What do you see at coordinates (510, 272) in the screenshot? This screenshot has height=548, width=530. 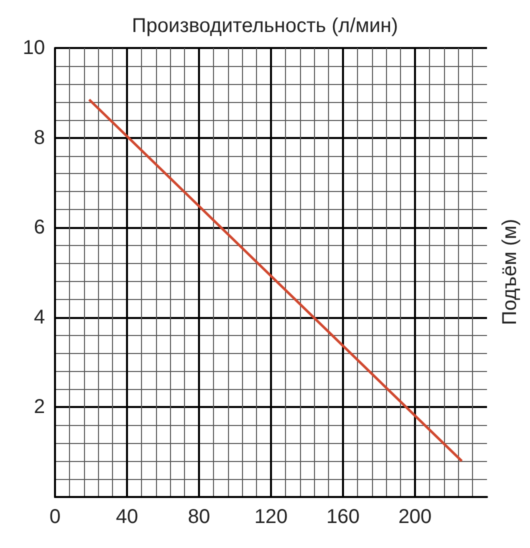 I see `y-axis-title: Подъём (м)` at bounding box center [510, 272].